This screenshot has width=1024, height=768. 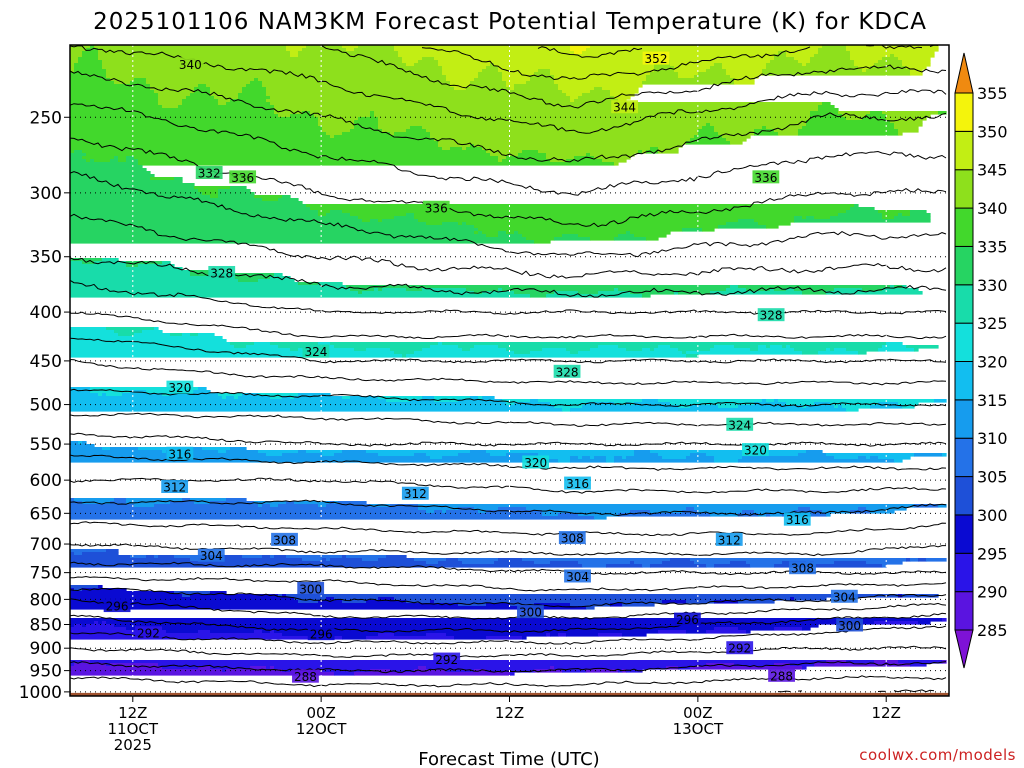 What do you see at coordinates (535, 463) in the screenshot?
I see `contour-label-text: 320` at bounding box center [535, 463].